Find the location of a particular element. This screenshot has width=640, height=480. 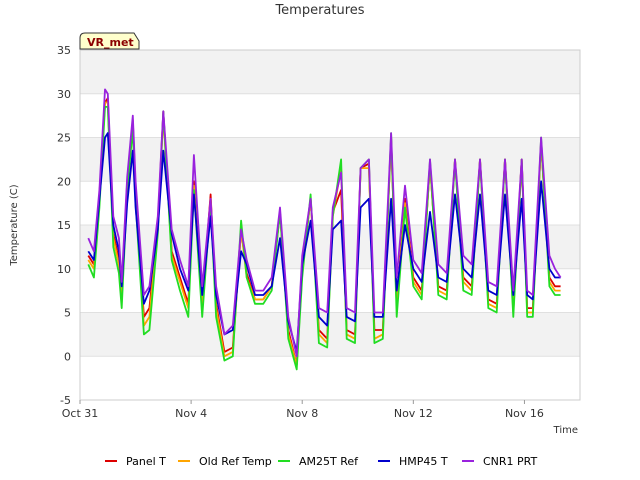

x-tick-label: Nov 16 is located at coordinates (524, 413).